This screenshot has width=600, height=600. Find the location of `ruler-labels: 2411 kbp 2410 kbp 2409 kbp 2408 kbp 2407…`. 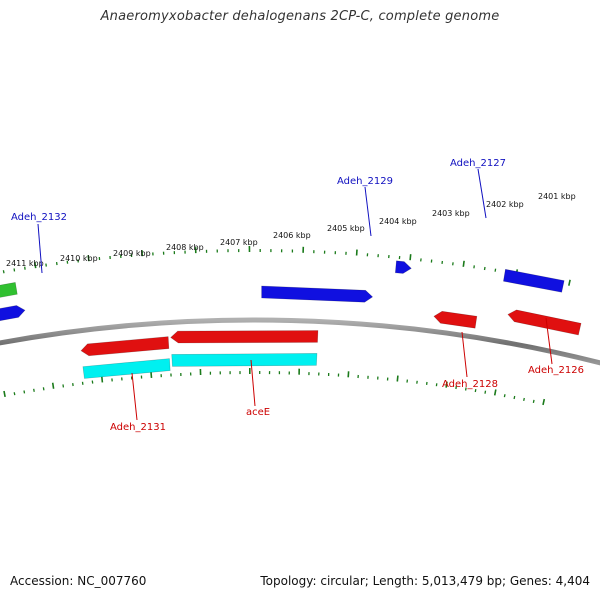

ruler-labels: 2411 kbp 2410 kbp 2409 kbp 2408 kbp 2407… is located at coordinates (291, 230).